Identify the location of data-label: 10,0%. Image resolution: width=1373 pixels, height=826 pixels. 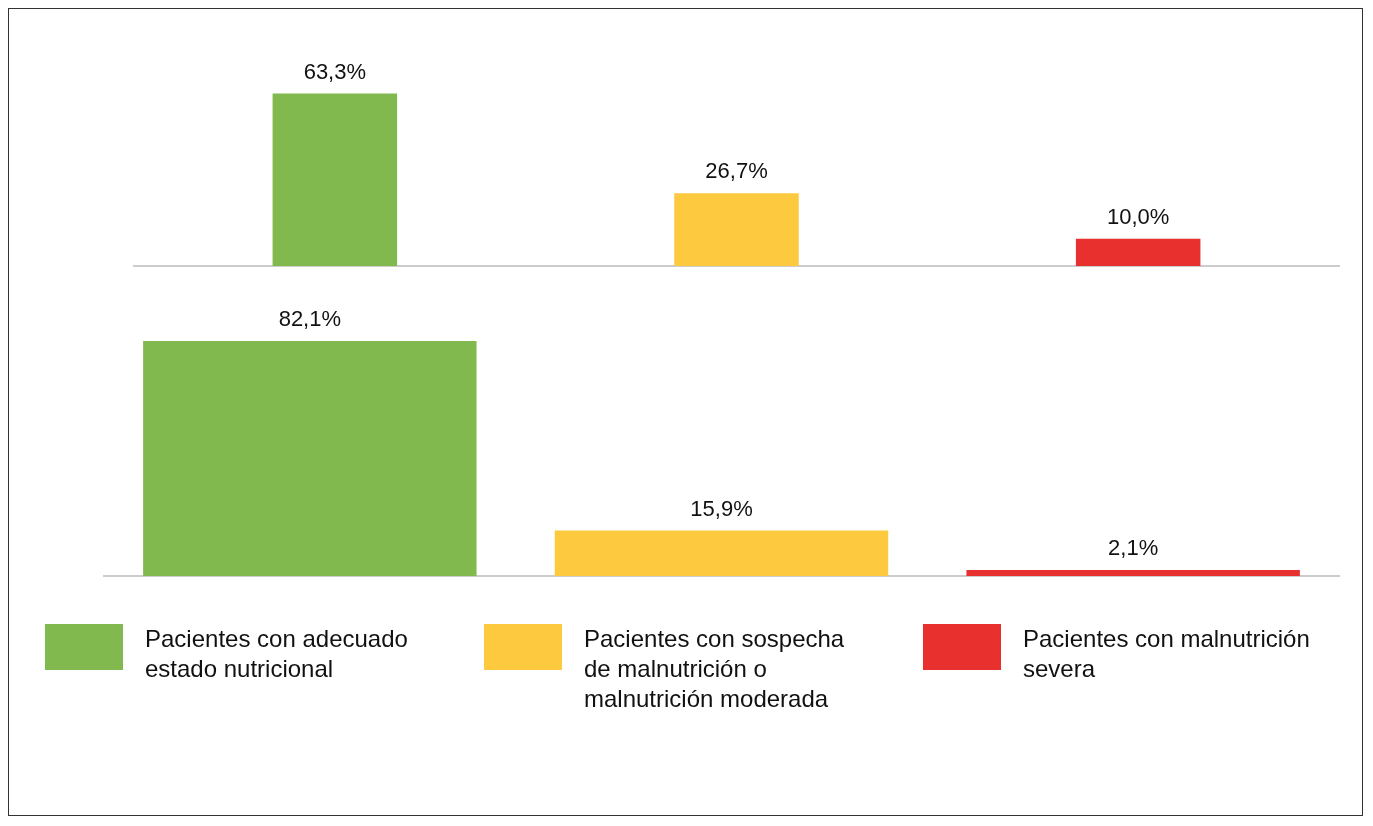
(1138, 216).